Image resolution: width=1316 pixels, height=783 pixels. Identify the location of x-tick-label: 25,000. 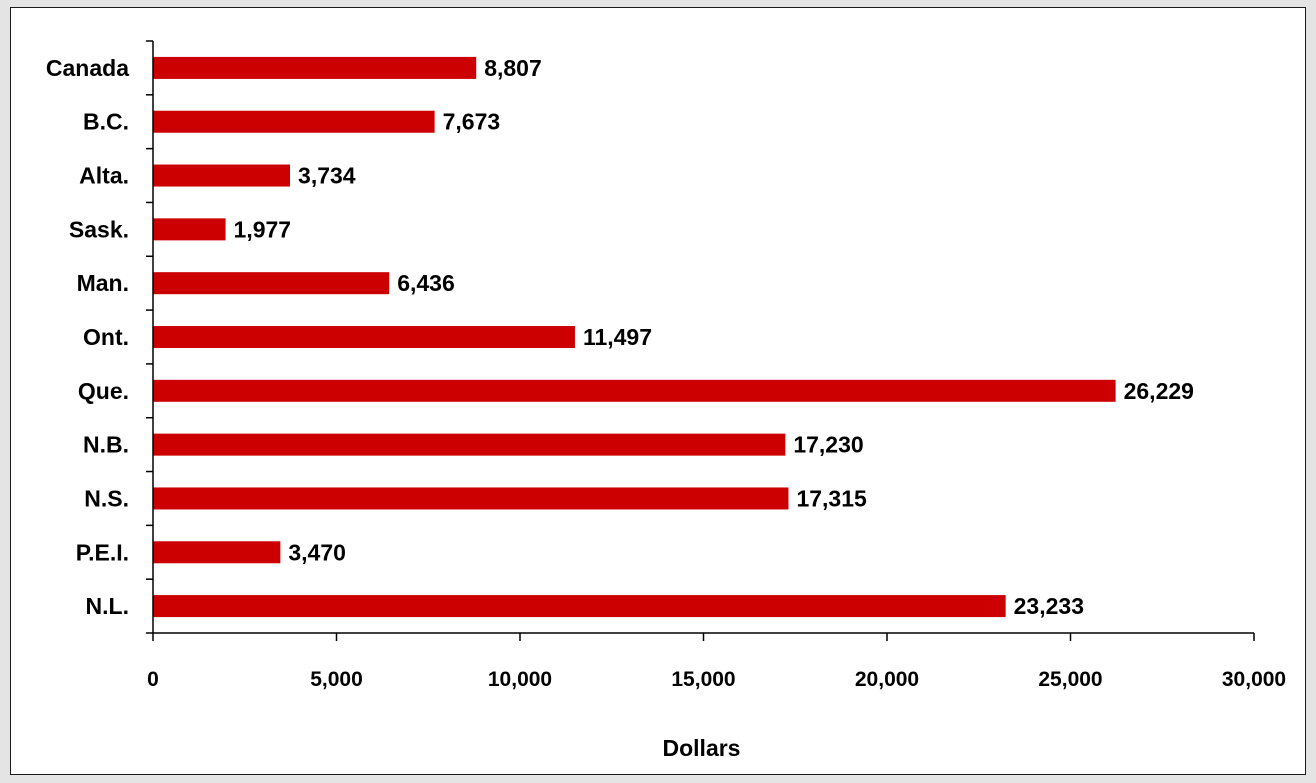
(1070, 679).